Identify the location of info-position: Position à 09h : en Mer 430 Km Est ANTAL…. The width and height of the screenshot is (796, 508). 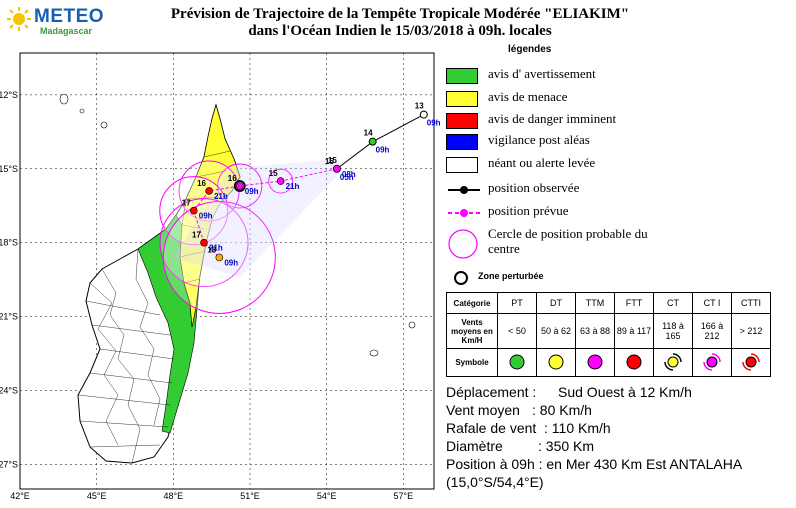
(594, 464).